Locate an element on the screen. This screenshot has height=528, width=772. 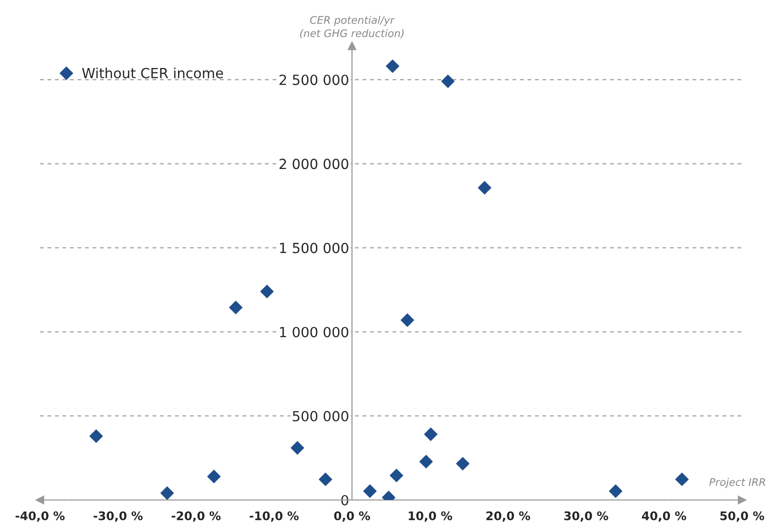
y-tick-label: 2 000 000 is located at coordinates (314, 164).